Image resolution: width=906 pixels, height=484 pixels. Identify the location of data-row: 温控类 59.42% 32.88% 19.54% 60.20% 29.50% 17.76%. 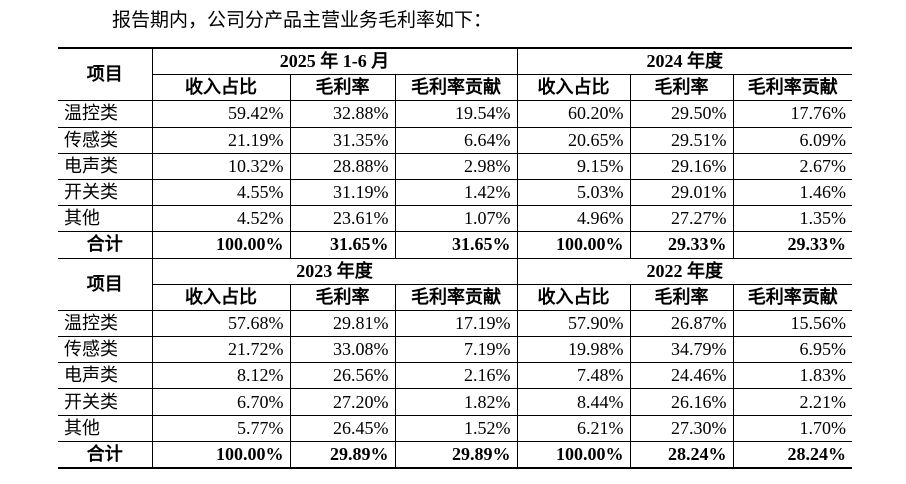
(455, 114).